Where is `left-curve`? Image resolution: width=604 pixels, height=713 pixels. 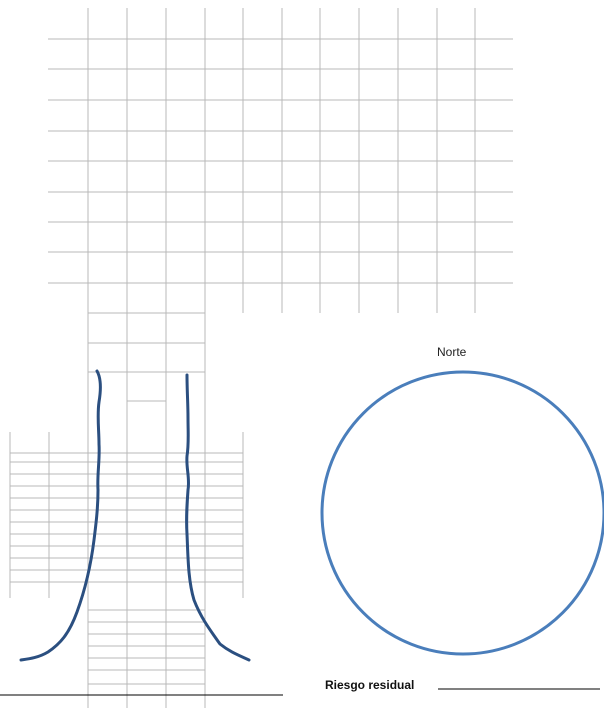 left-curve is located at coordinates (60, 515).